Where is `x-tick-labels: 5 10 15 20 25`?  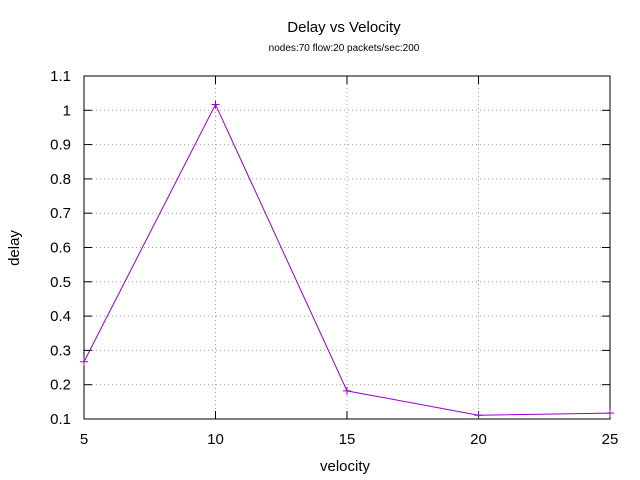
x-tick-labels: 5 10 15 20 25 is located at coordinates (349, 439).